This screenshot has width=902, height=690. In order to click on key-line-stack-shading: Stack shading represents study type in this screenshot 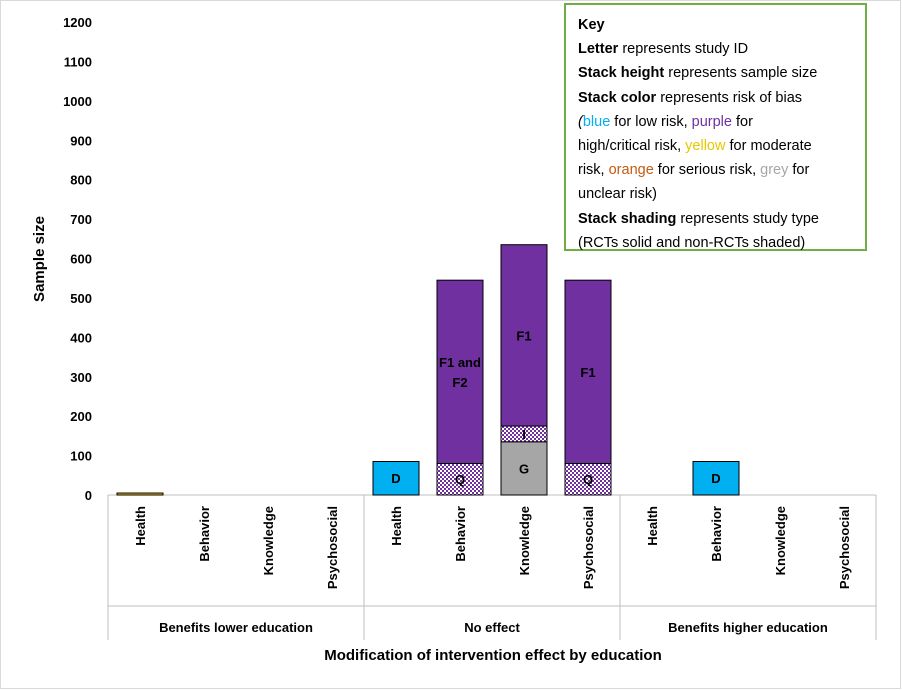, I will do `click(698, 218)`.